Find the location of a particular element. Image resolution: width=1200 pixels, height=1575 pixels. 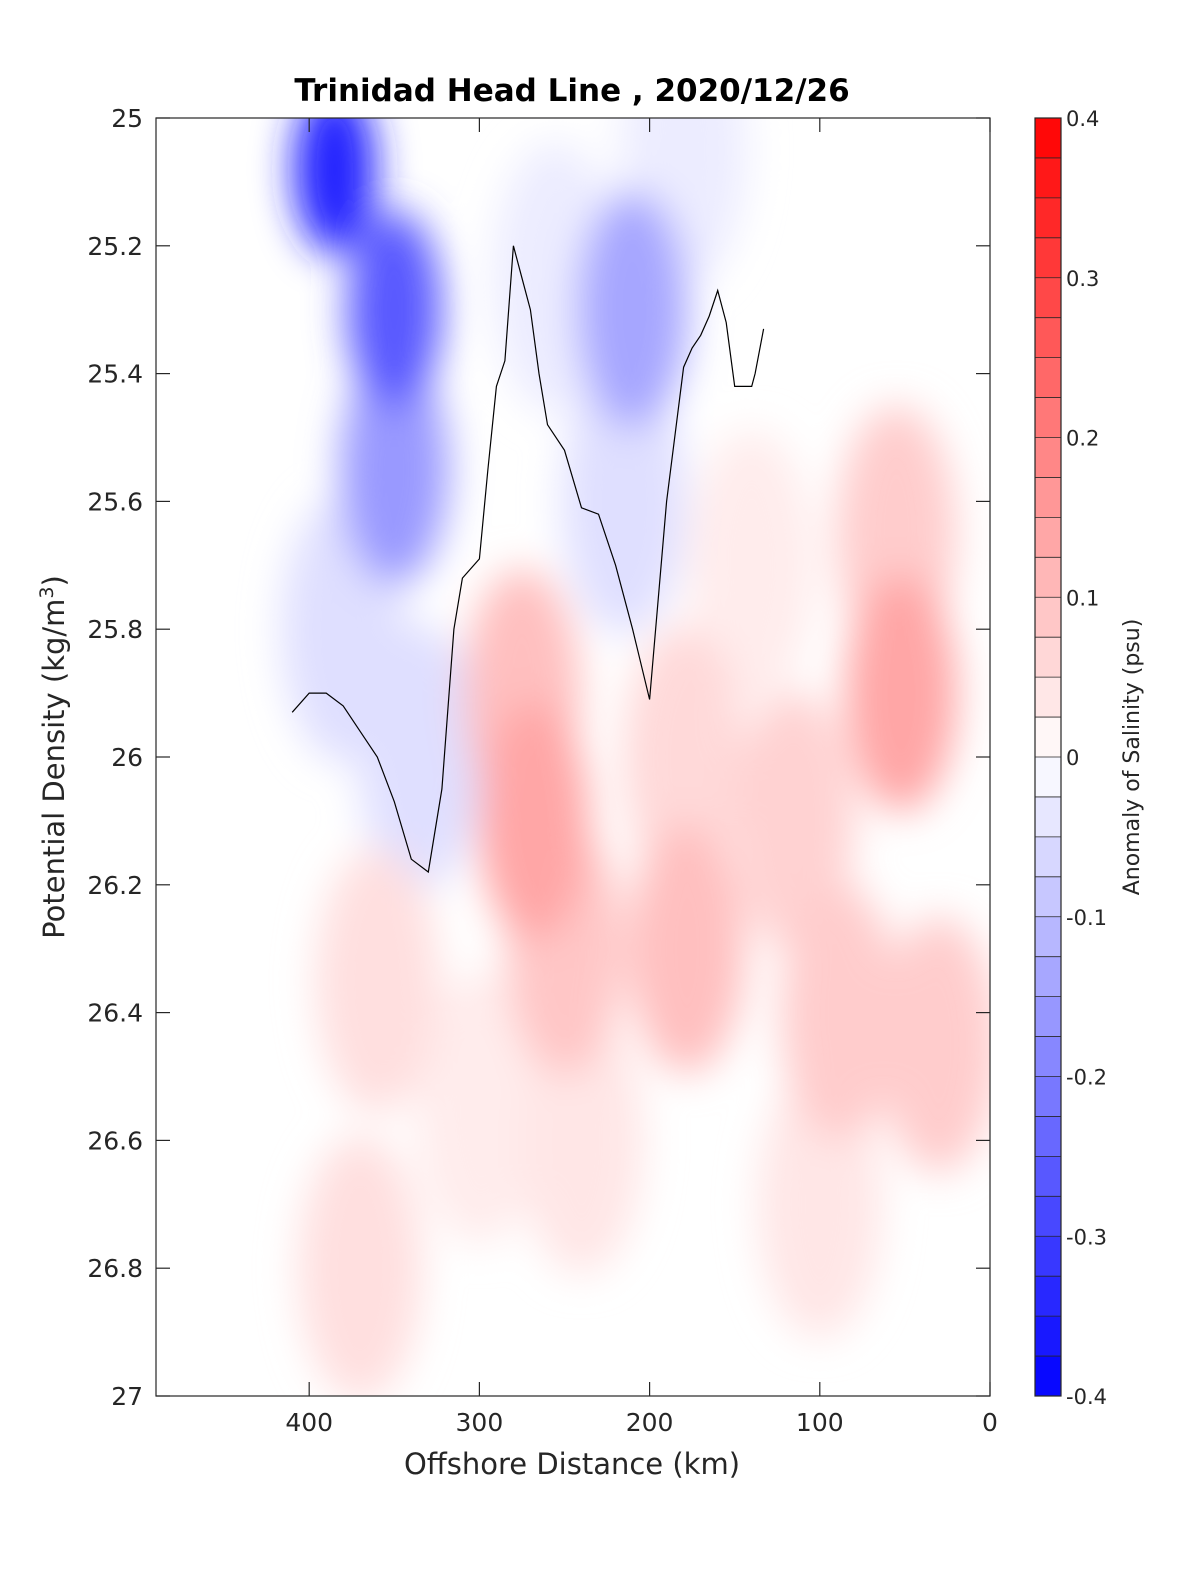

y-axis-label-superscript: 3 is located at coordinates (47, 592).